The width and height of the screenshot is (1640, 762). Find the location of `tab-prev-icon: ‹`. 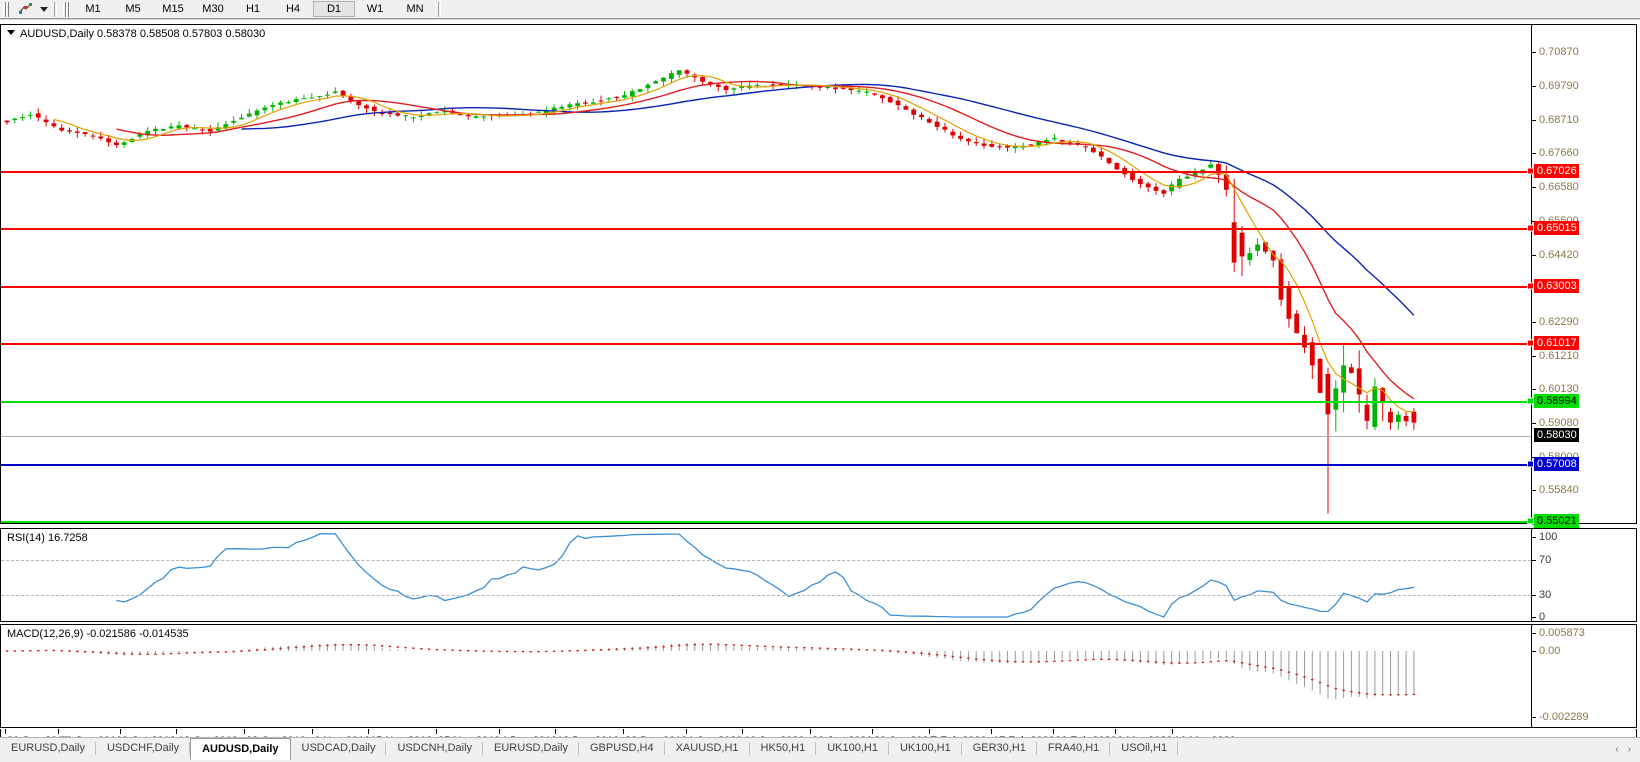

tab-prev-icon: ‹ is located at coordinates (1617, 749).